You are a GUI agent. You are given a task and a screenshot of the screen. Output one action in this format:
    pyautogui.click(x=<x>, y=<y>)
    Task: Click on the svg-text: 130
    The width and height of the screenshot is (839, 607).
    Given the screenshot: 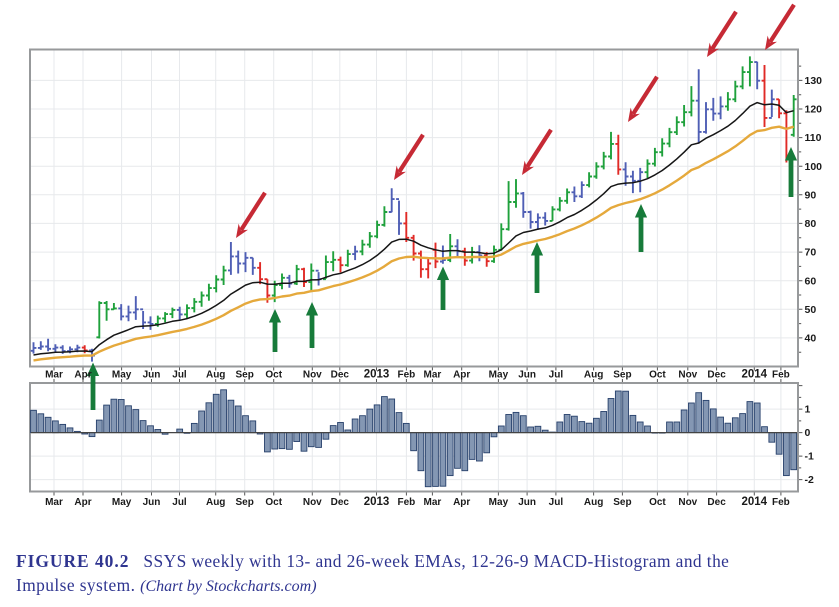 What is the action you would take?
    pyautogui.click(x=814, y=81)
    